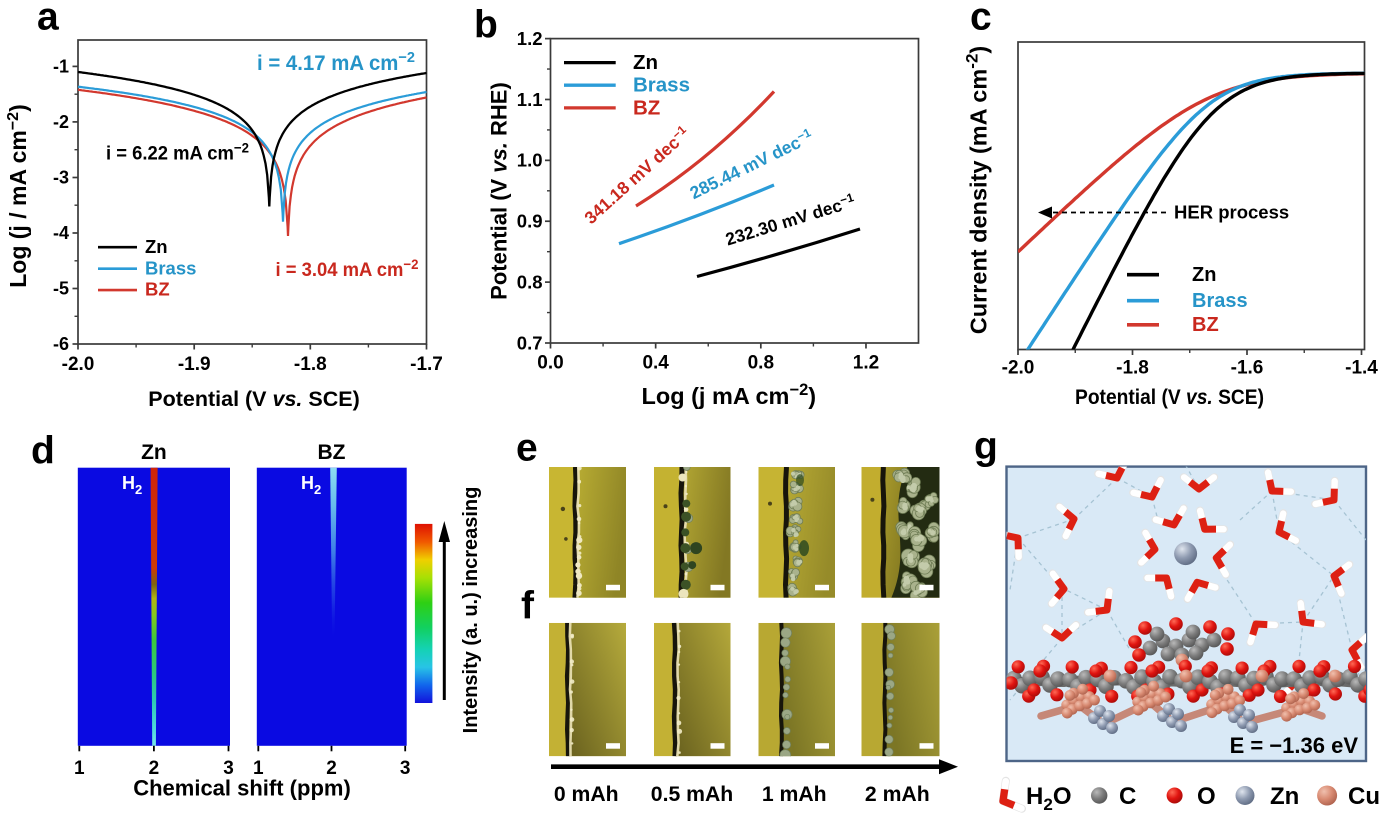 The height and width of the screenshot is (817, 1386). What do you see at coordinates (1206, 796) in the screenshot?
I see `svg-text: O` at bounding box center [1206, 796].